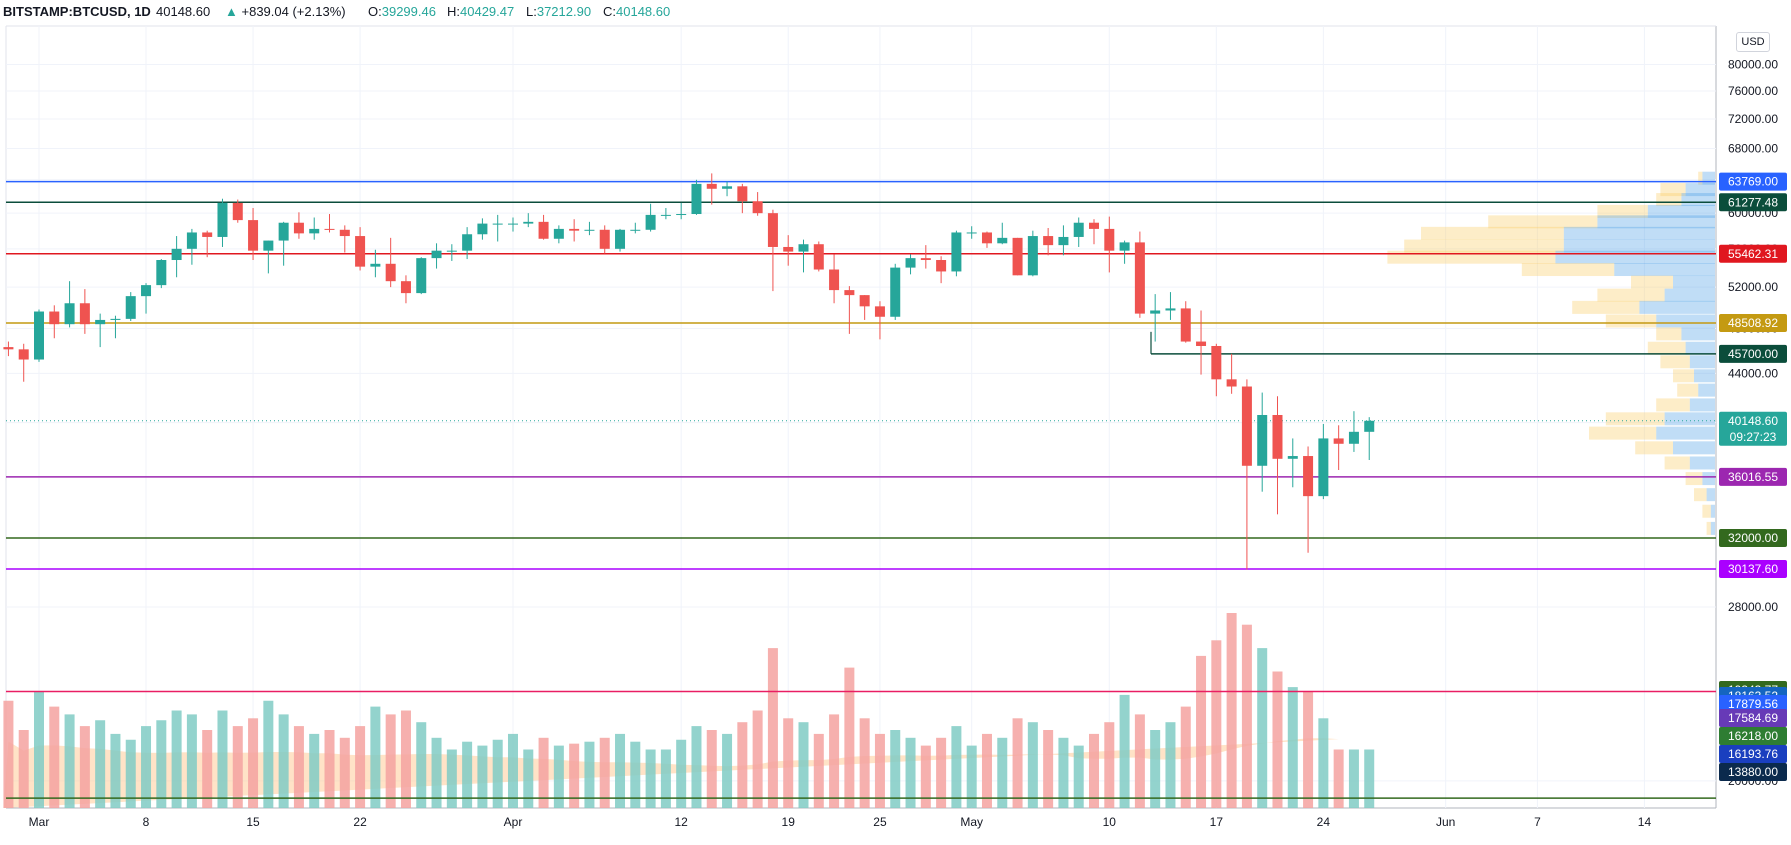  I want to click on level-tag-label: 45700.00, so click(1753, 354).